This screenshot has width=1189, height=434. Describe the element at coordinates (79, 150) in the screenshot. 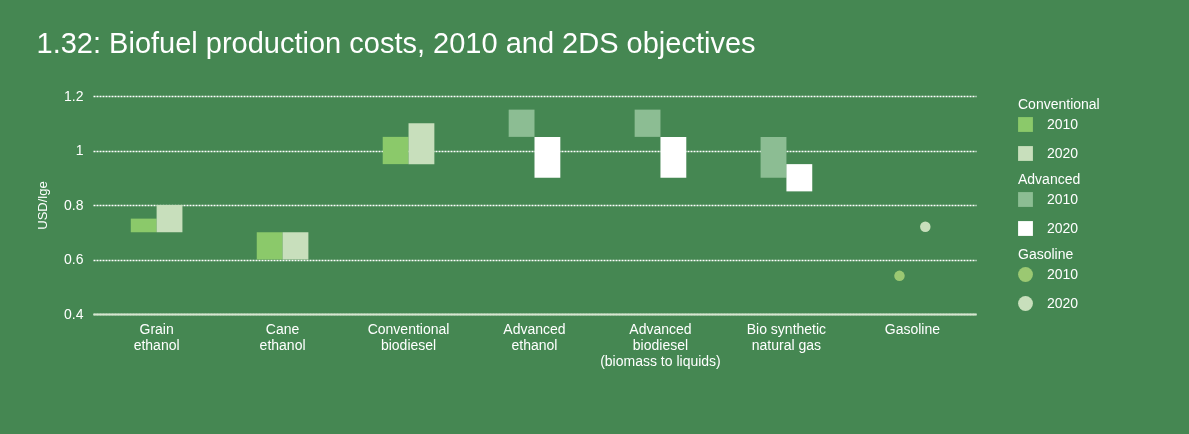

I see `y-tick-label: 1` at that location.